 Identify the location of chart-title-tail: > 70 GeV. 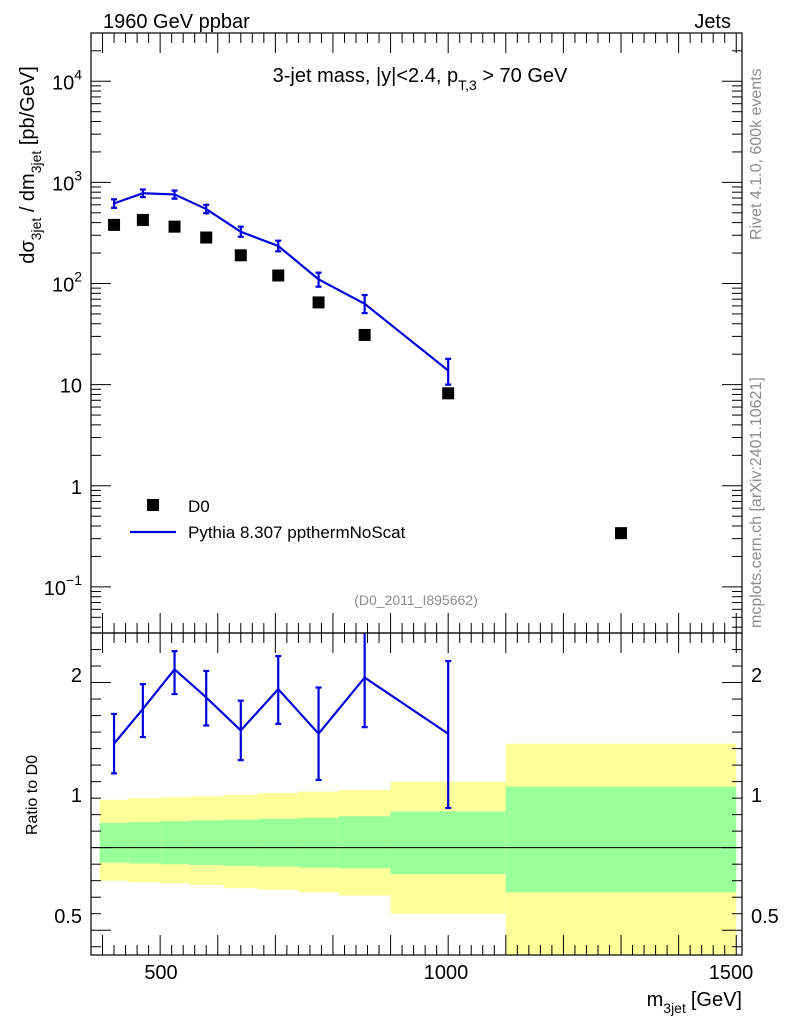
(522, 76).